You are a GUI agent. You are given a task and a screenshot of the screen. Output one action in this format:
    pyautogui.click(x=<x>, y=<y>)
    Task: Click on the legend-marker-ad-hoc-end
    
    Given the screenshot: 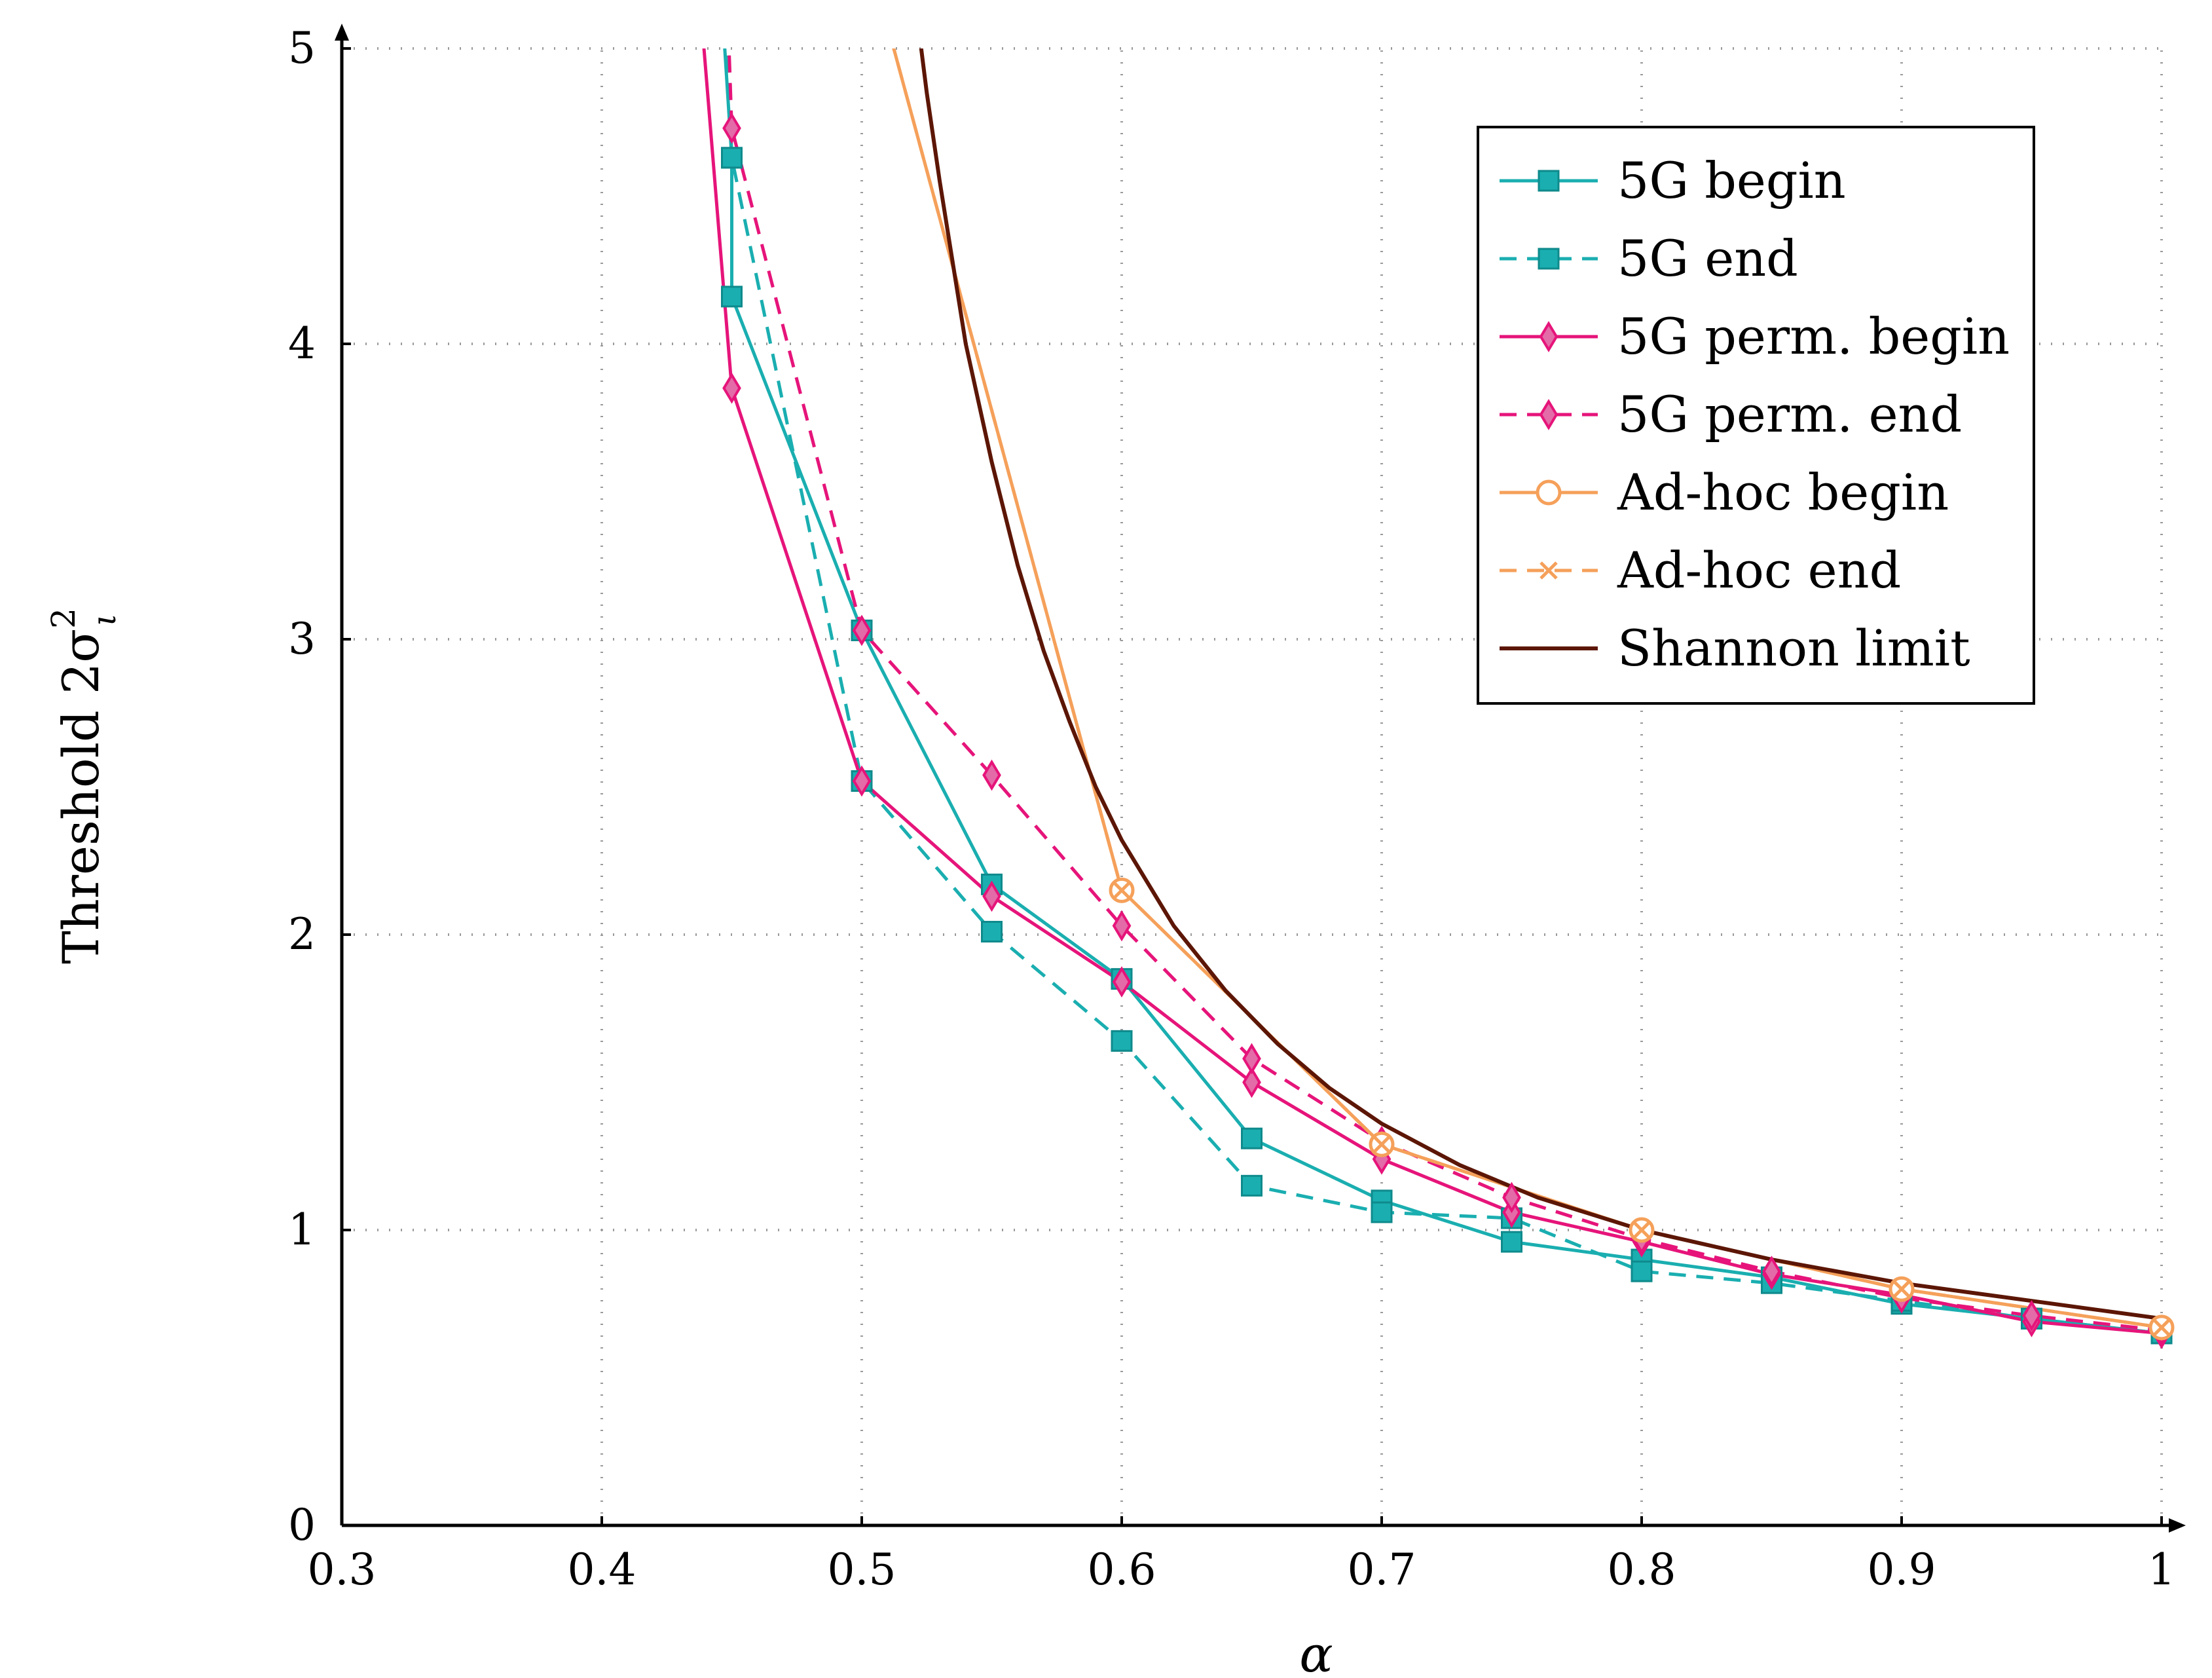 What is the action you would take?
    pyautogui.click(x=1549, y=570)
    